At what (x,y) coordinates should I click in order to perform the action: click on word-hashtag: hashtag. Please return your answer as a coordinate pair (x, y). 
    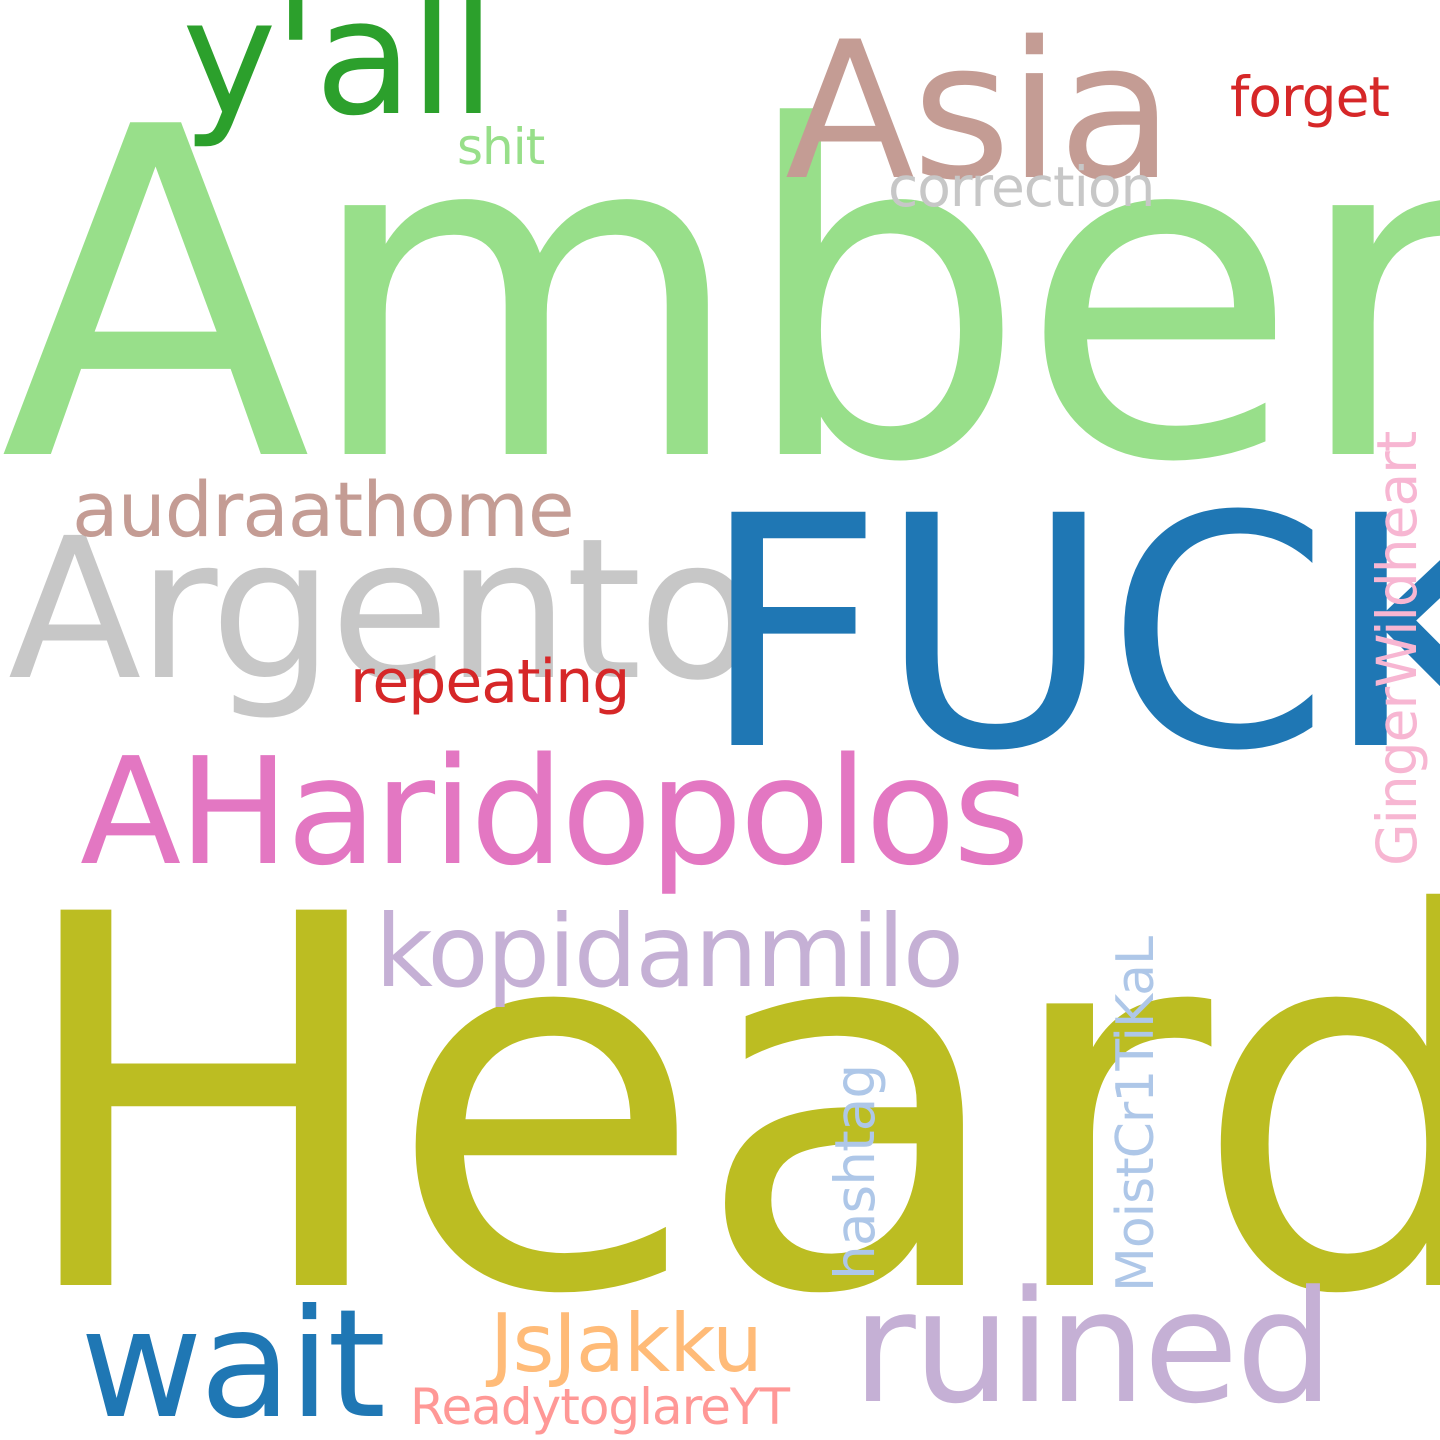
    Looking at the image, I should click on (855, 1172).